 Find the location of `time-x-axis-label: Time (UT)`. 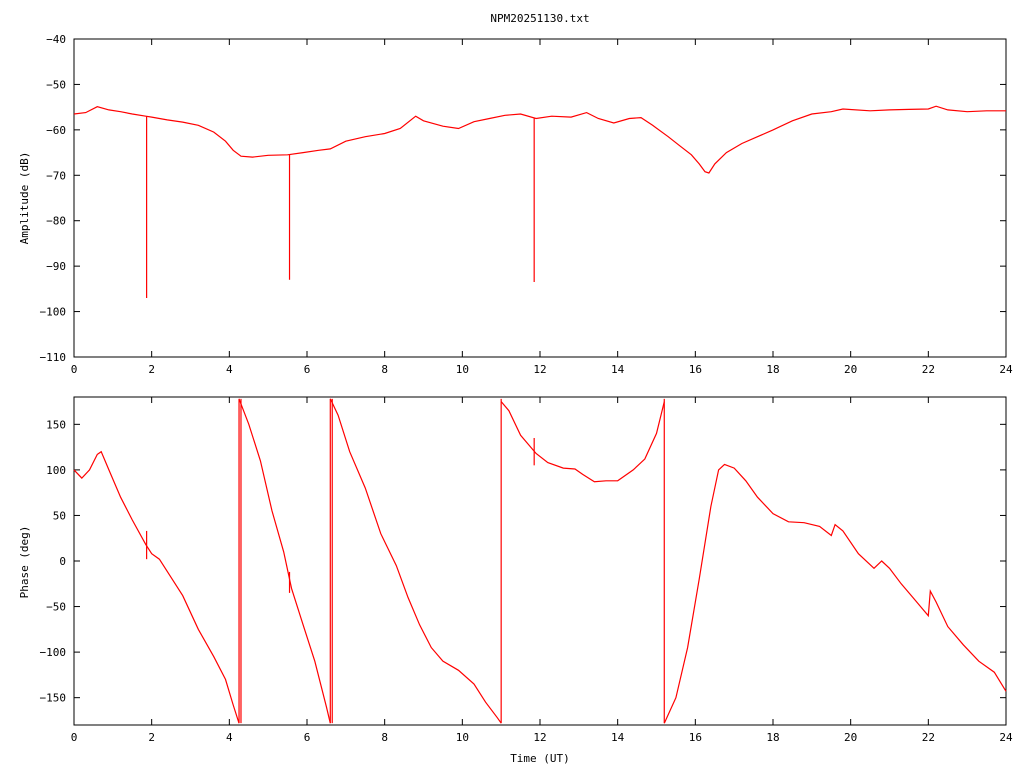

time-x-axis-label: Time (UT) is located at coordinates (540, 758).